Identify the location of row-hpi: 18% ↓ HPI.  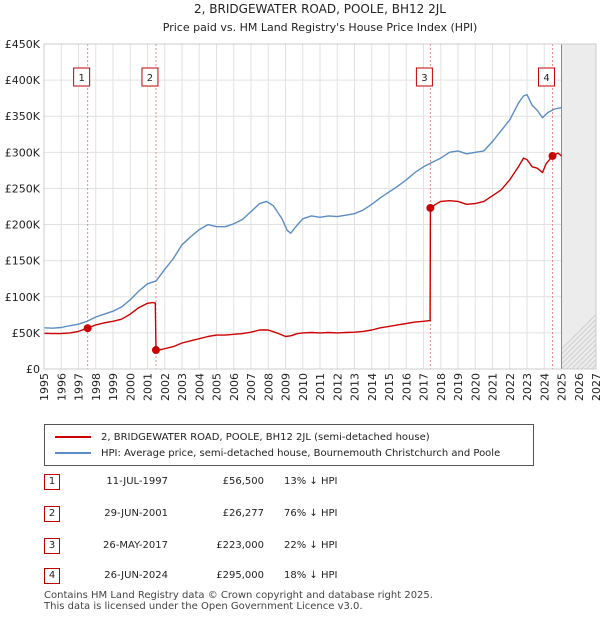
(311, 575).